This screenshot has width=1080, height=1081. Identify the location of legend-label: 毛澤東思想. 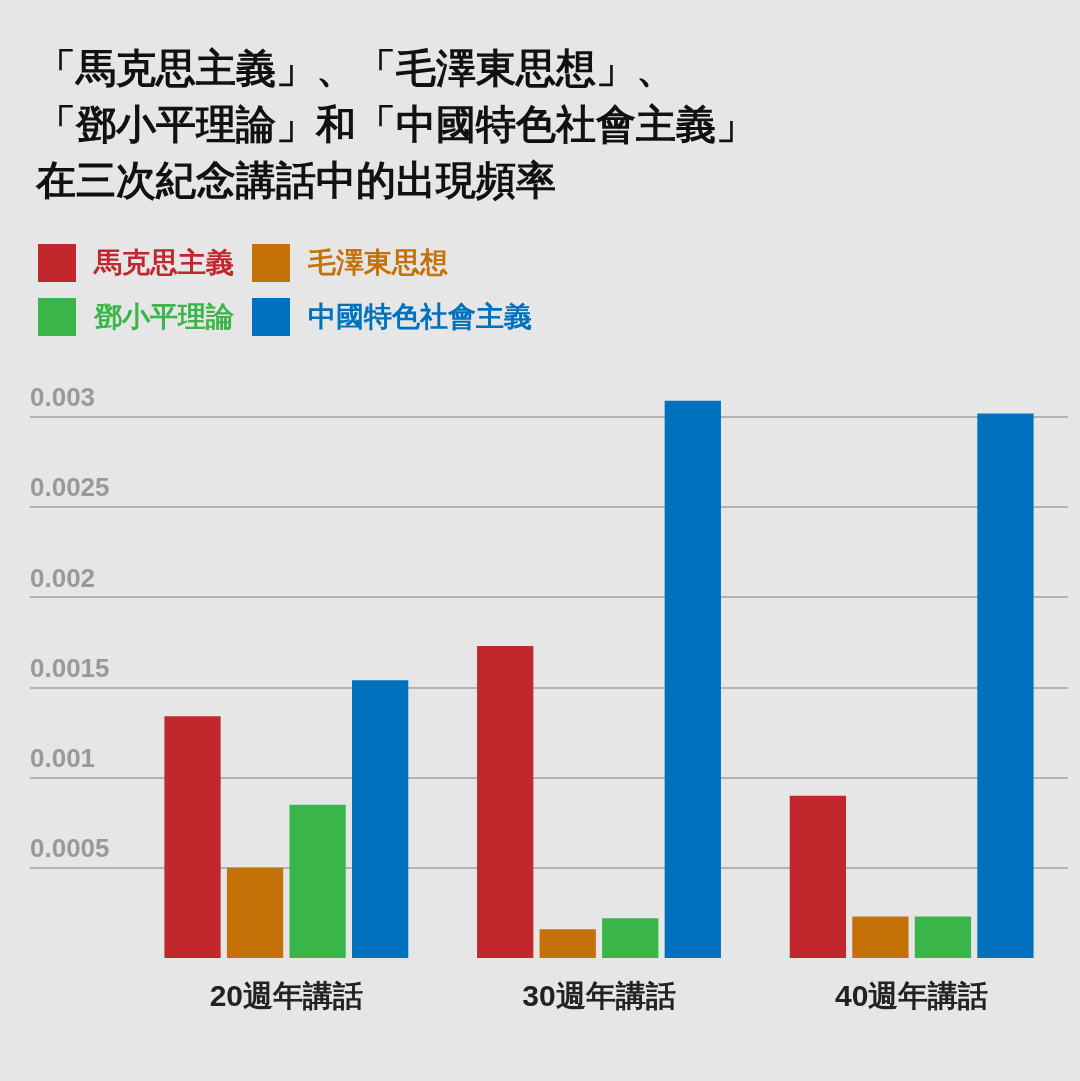
(378, 263).